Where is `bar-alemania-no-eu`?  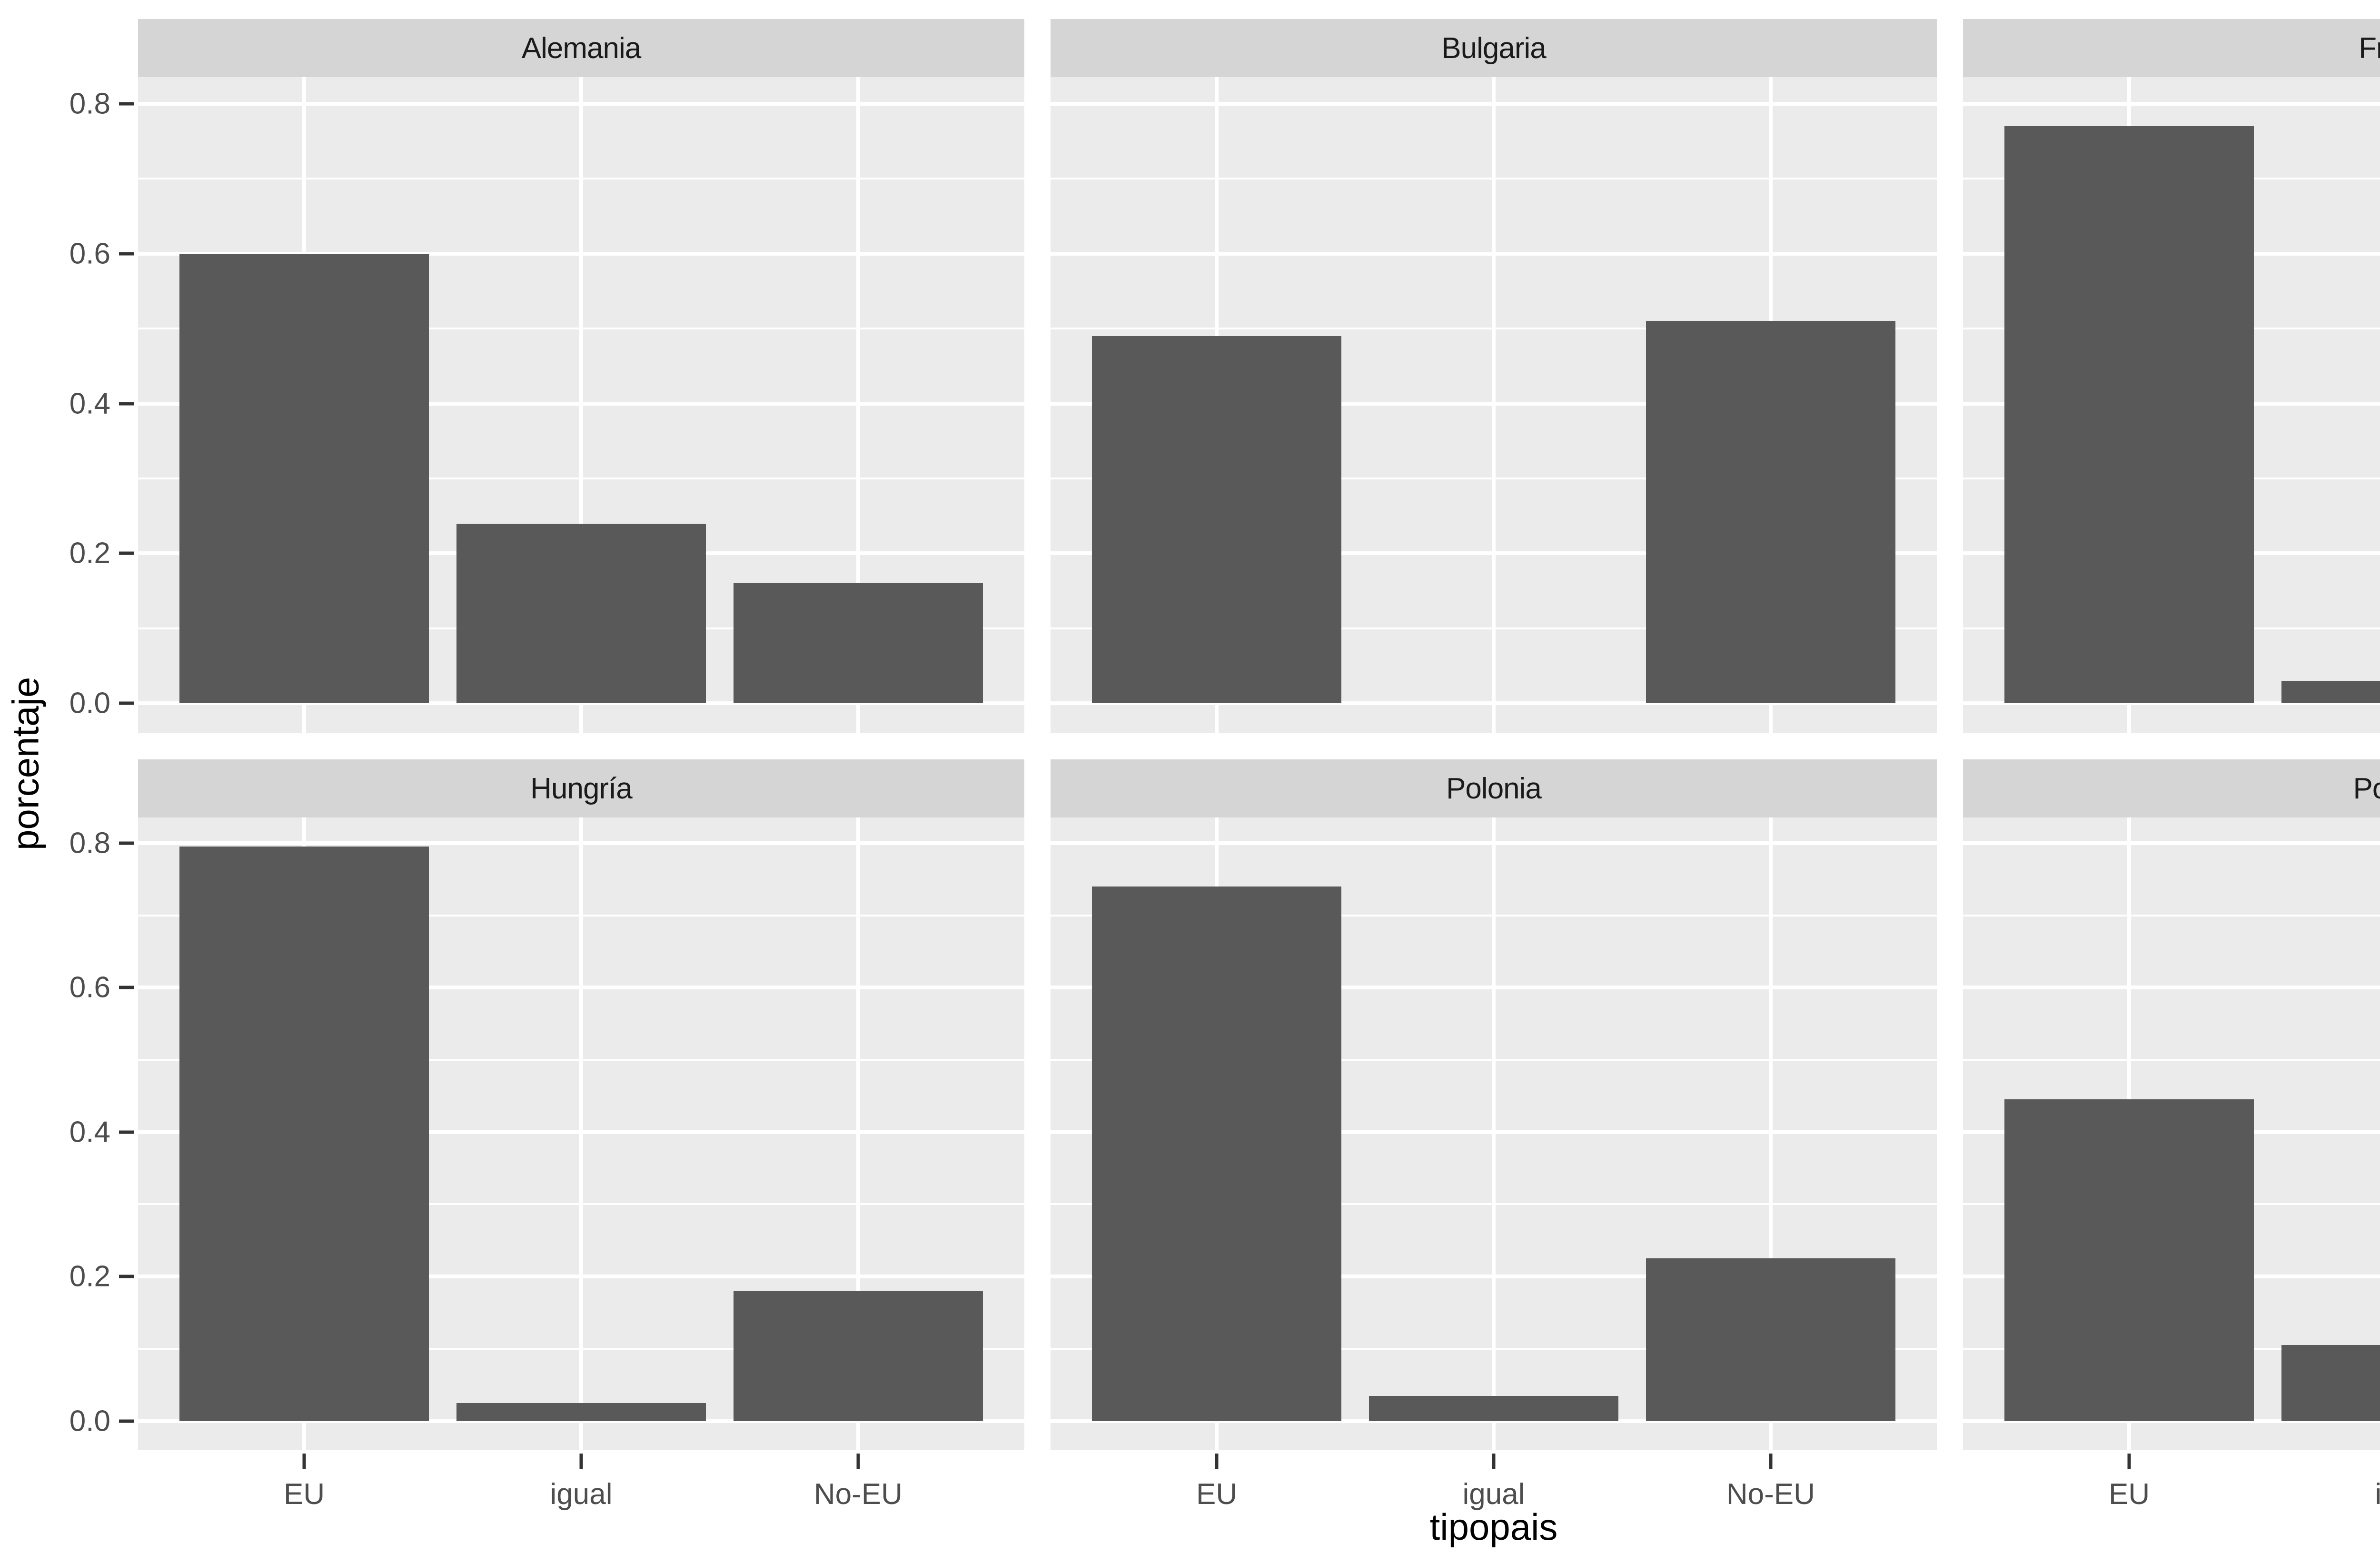 bar-alemania-no-eu is located at coordinates (858, 643).